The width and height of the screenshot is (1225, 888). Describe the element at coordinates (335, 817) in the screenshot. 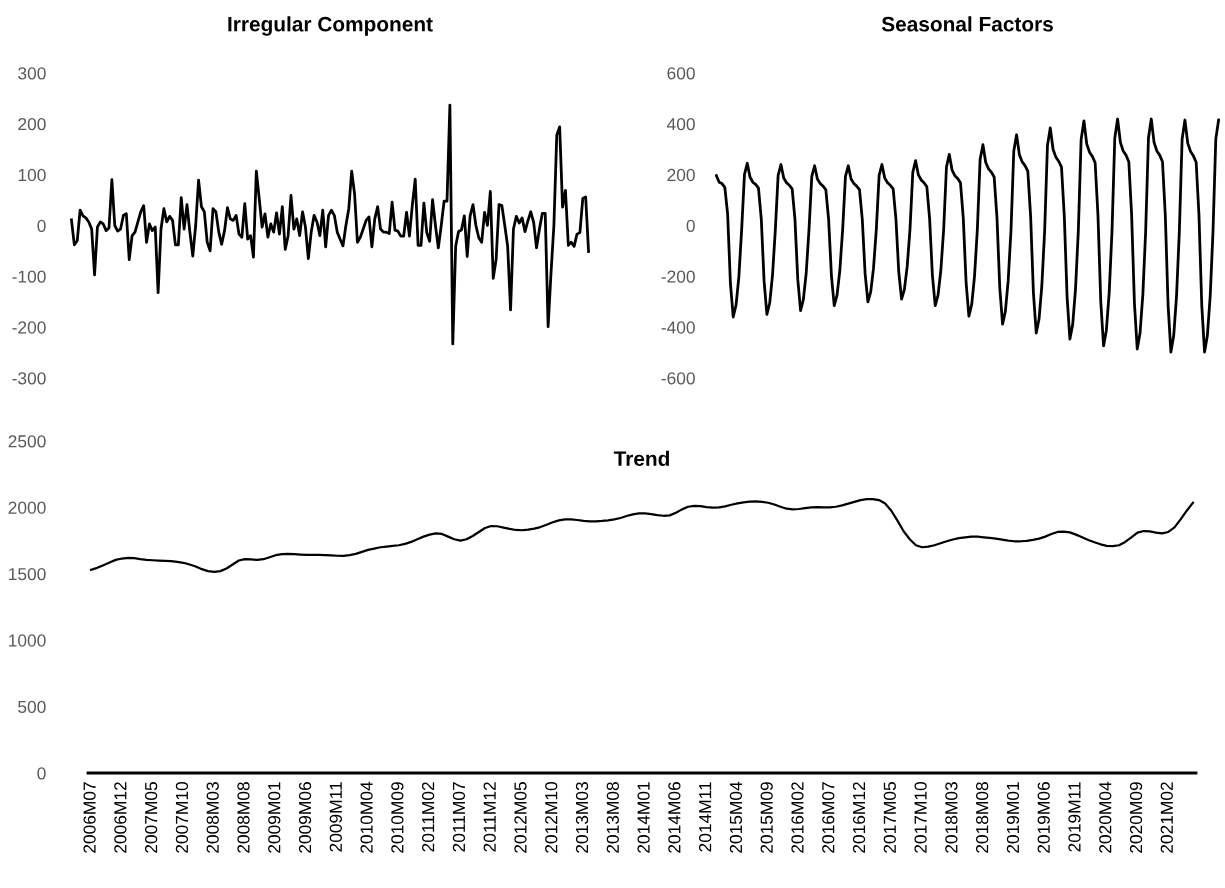

I see `x-tick-label: 2009M11` at that location.